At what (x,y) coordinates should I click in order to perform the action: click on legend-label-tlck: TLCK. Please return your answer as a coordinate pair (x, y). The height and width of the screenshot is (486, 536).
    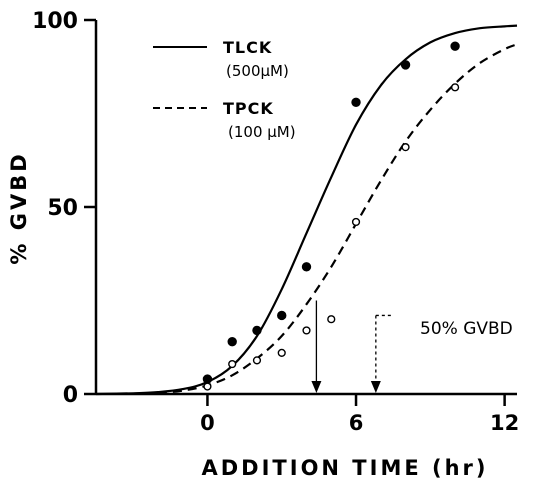
    Looking at the image, I should click on (247, 47).